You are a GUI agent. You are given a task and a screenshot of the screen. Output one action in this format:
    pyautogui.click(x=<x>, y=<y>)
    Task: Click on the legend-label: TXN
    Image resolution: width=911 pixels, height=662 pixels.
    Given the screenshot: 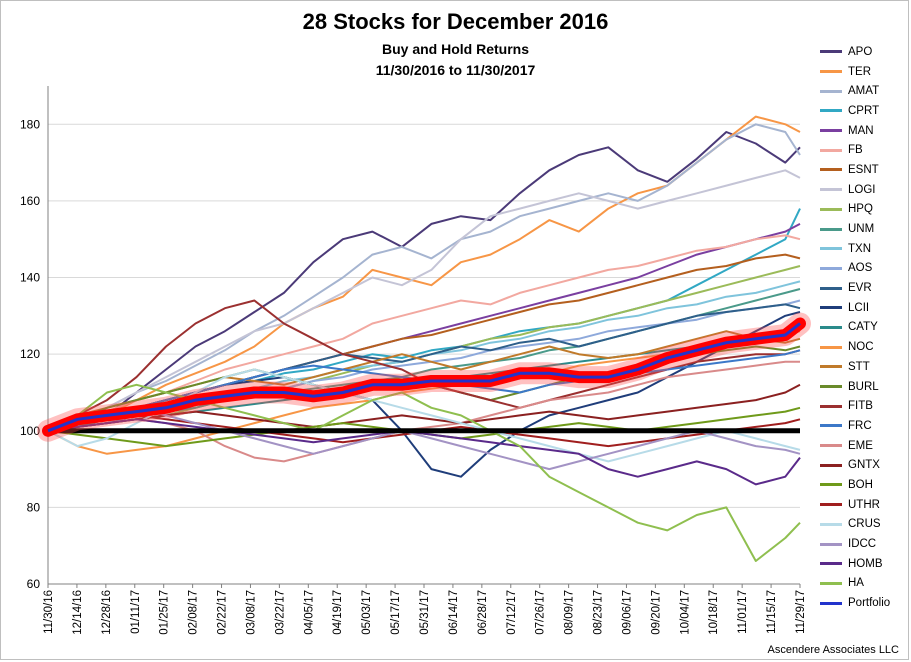 What is the action you would take?
    pyautogui.click(x=859, y=248)
    